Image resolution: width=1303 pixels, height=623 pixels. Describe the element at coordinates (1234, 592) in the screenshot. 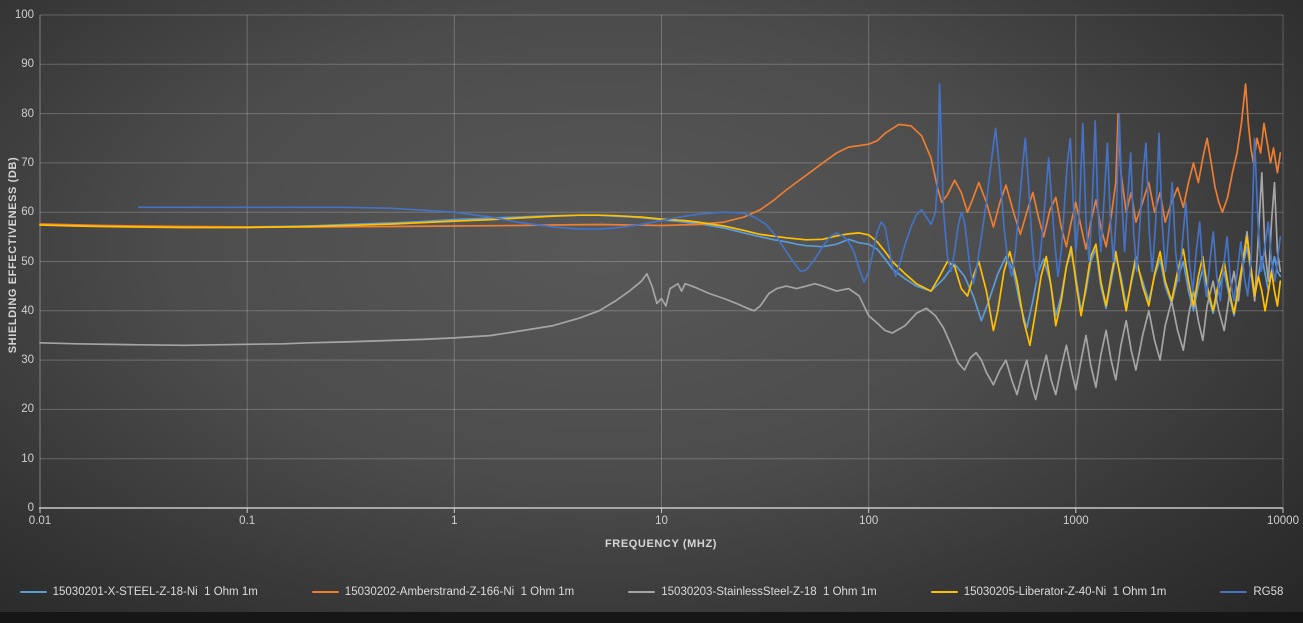

I see `legend-swatch-rg58` at that location.